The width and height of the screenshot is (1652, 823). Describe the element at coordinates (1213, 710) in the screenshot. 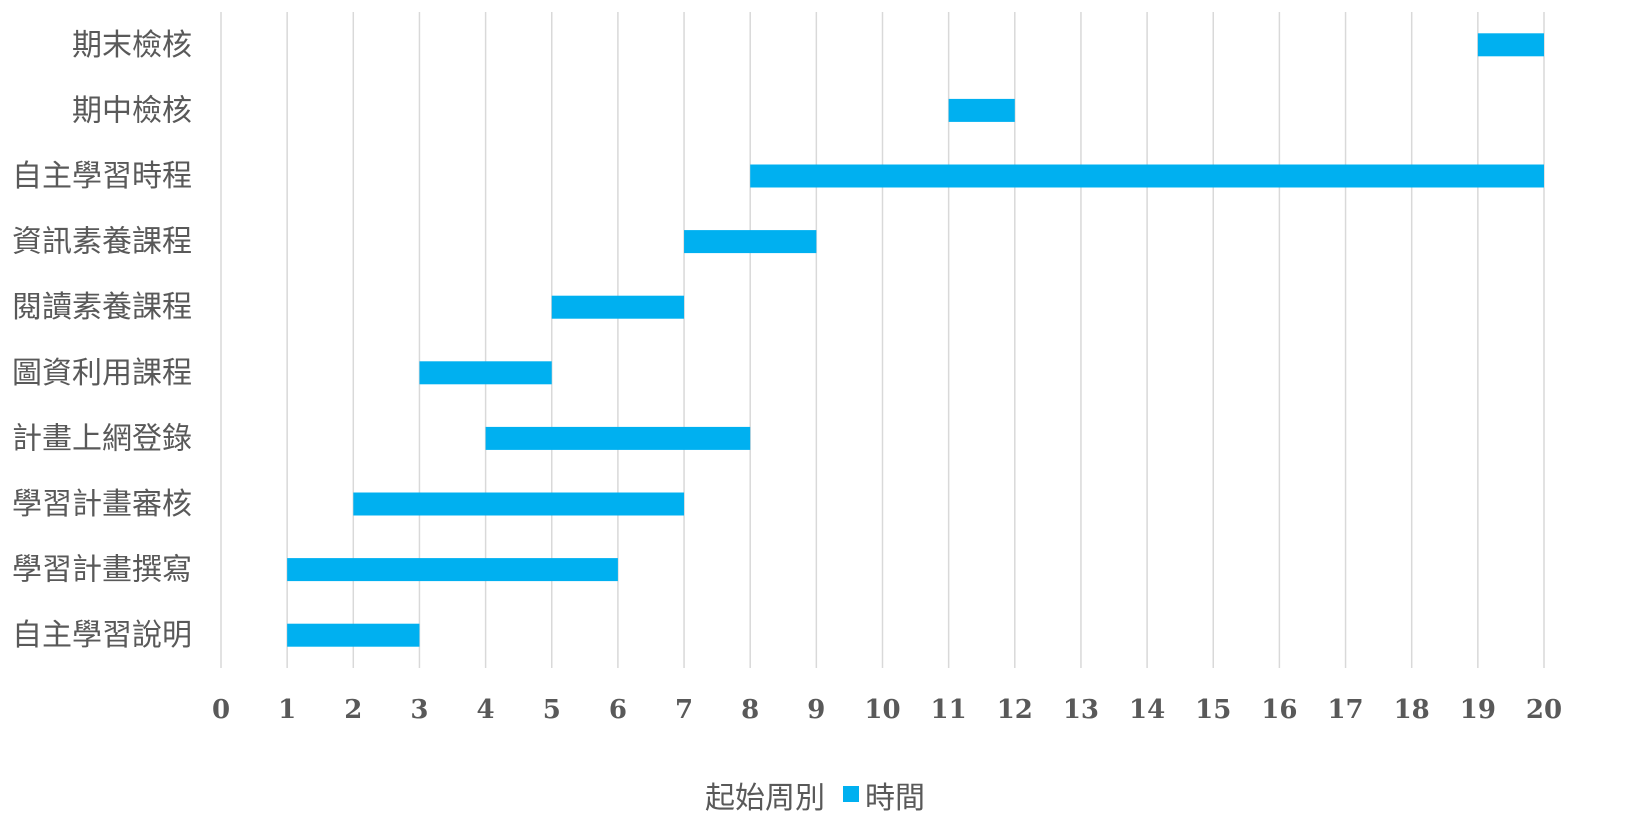

I see `x-tick-label-15: 15` at that location.